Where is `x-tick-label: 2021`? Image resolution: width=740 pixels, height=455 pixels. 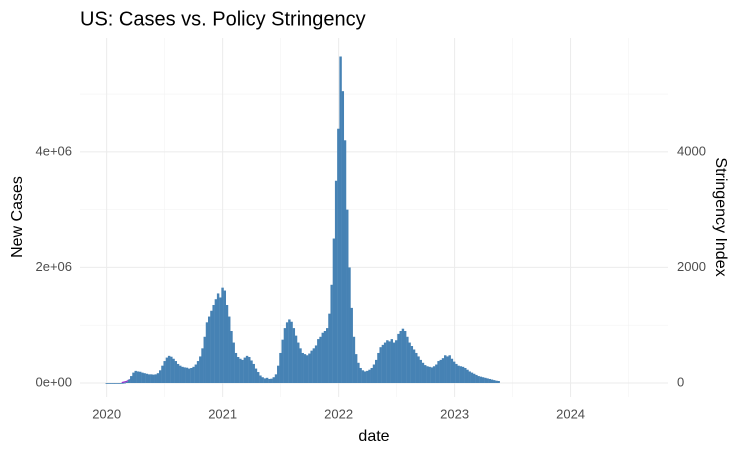 x-tick-label: 2021 is located at coordinates (222, 413).